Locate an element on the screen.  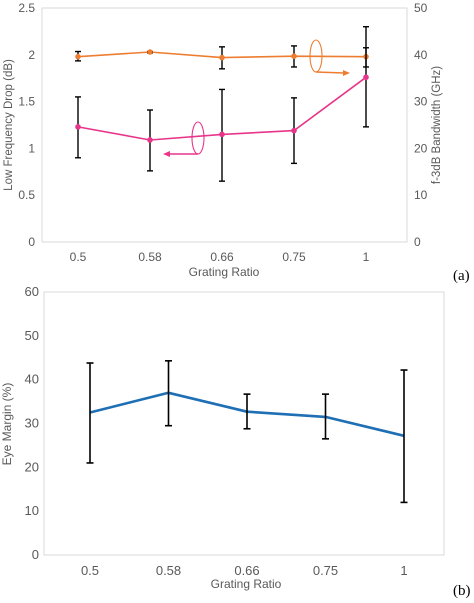
left-y-tick-label: 0.5 is located at coordinates (26, 195).